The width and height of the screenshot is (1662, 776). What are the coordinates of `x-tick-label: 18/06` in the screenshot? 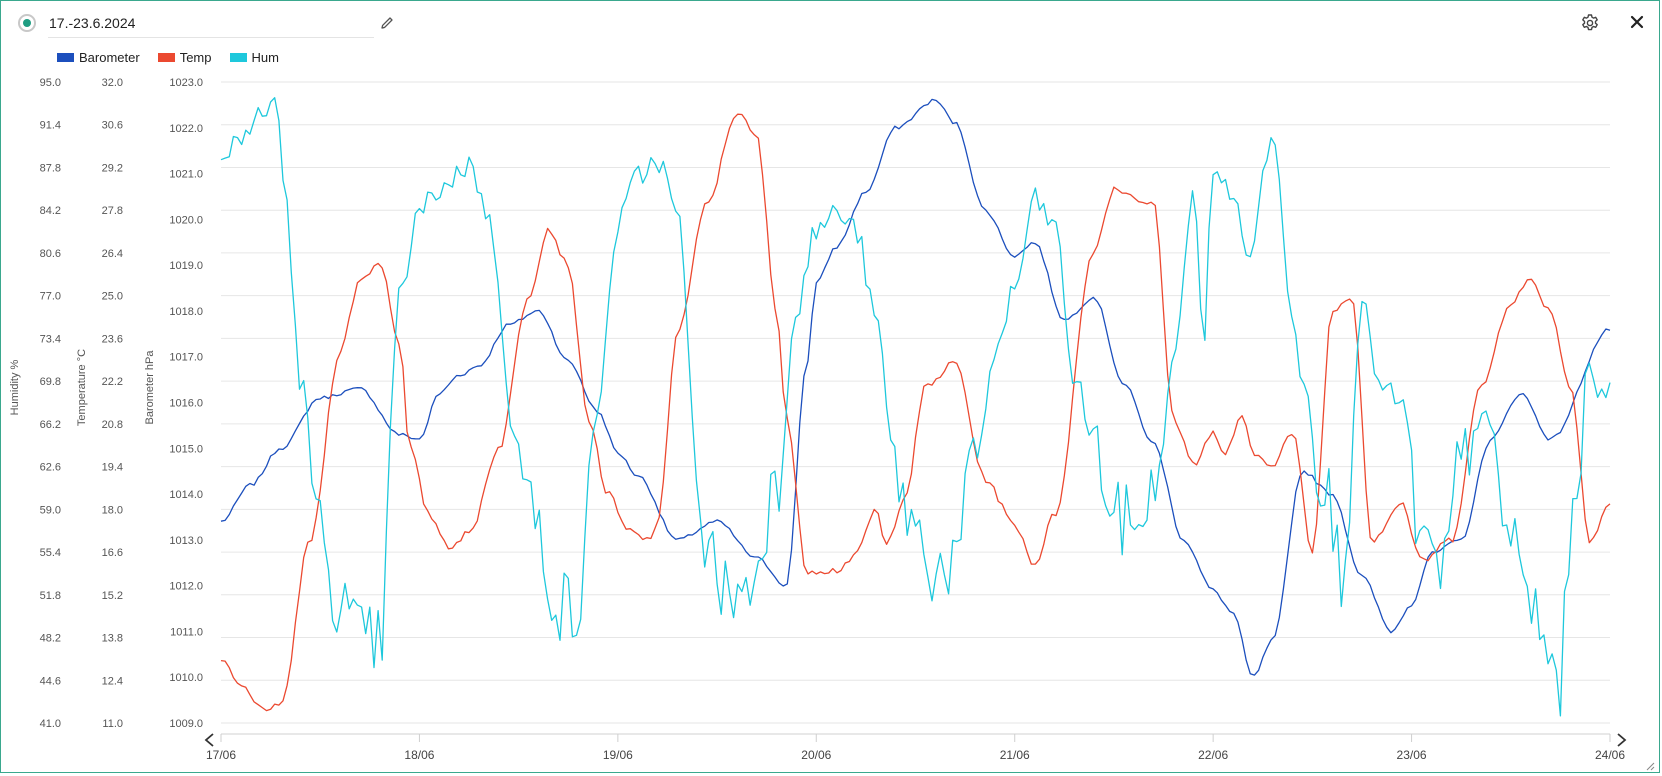 It's located at (419, 755).